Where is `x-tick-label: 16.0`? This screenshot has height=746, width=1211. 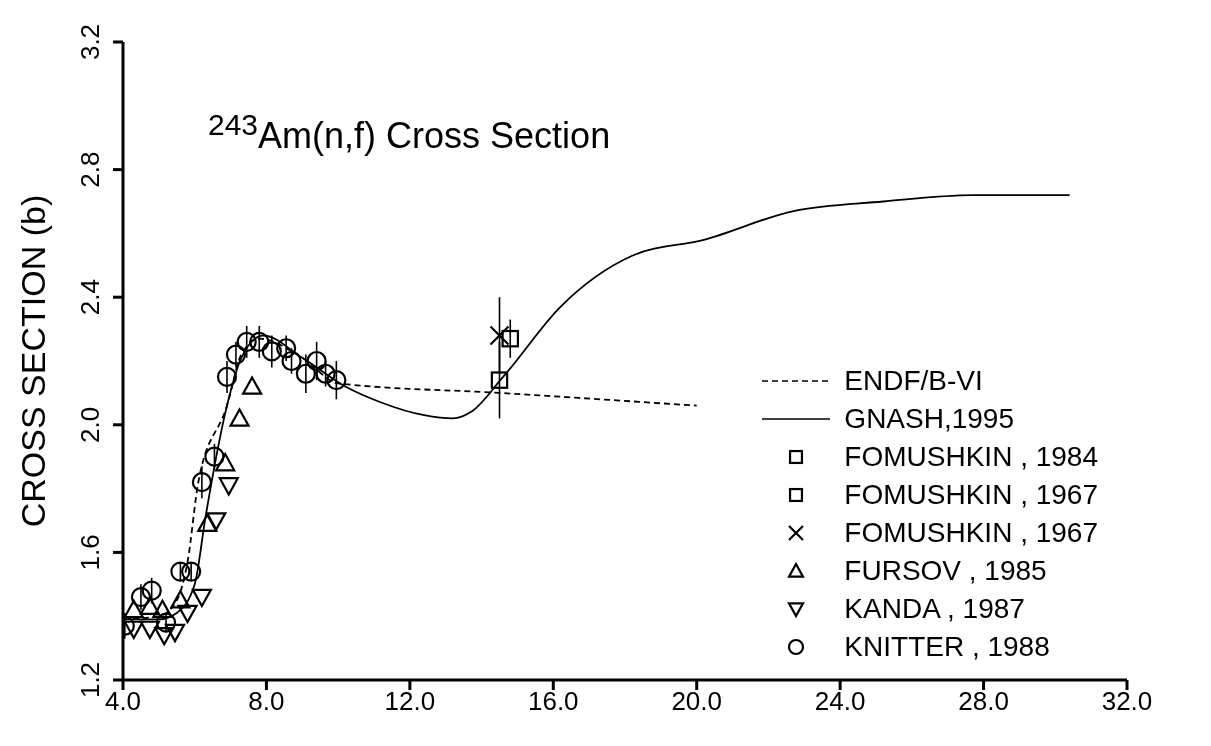 x-tick-label: 16.0 is located at coordinates (553, 701).